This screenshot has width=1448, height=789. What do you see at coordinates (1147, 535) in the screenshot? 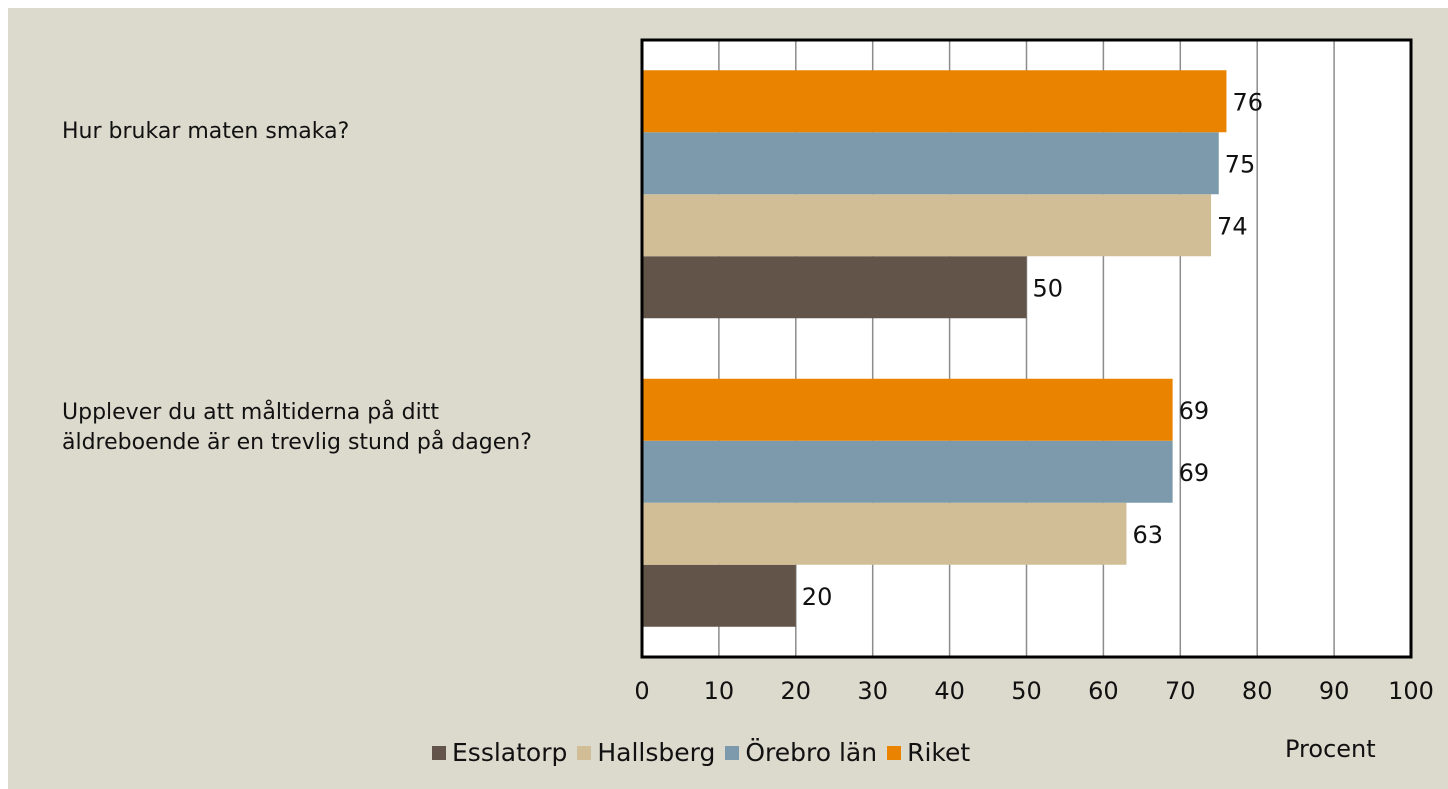
I see `value-label-hallsberg-q2: 63` at bounding box center [1147, 535].